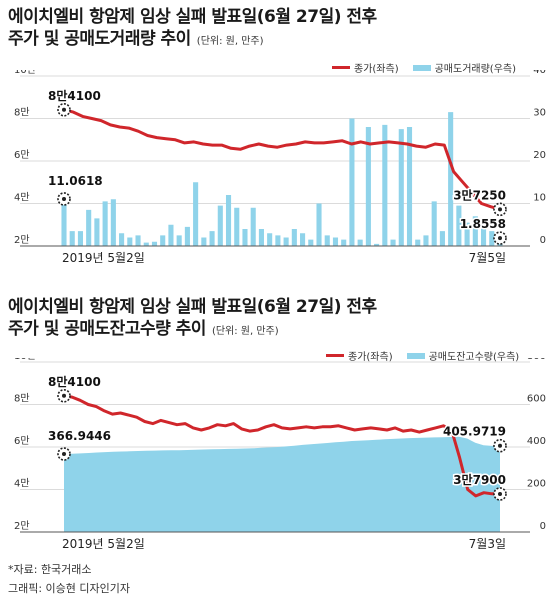  Describe the element at coordinates (79, 436) in the screenshot. I see `chart2-annotation-label: 366.9446` at that location.